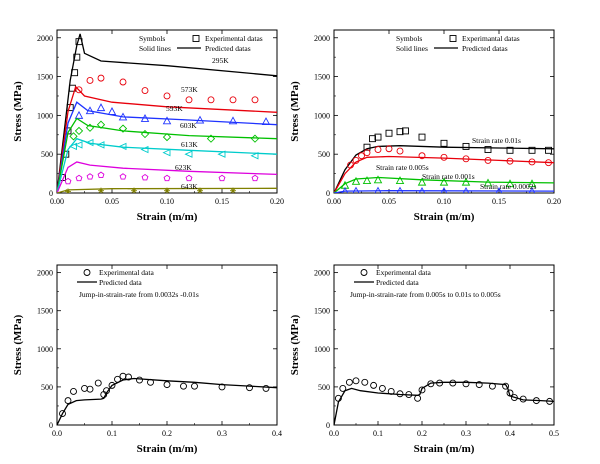 The height and width of the screenshot is (464, 600). What do you see at coordinates (402, 167) in the screenshot?
I see `series-label-strain-rate: Strain rate 0.005s` at bounding box center [402, 167].